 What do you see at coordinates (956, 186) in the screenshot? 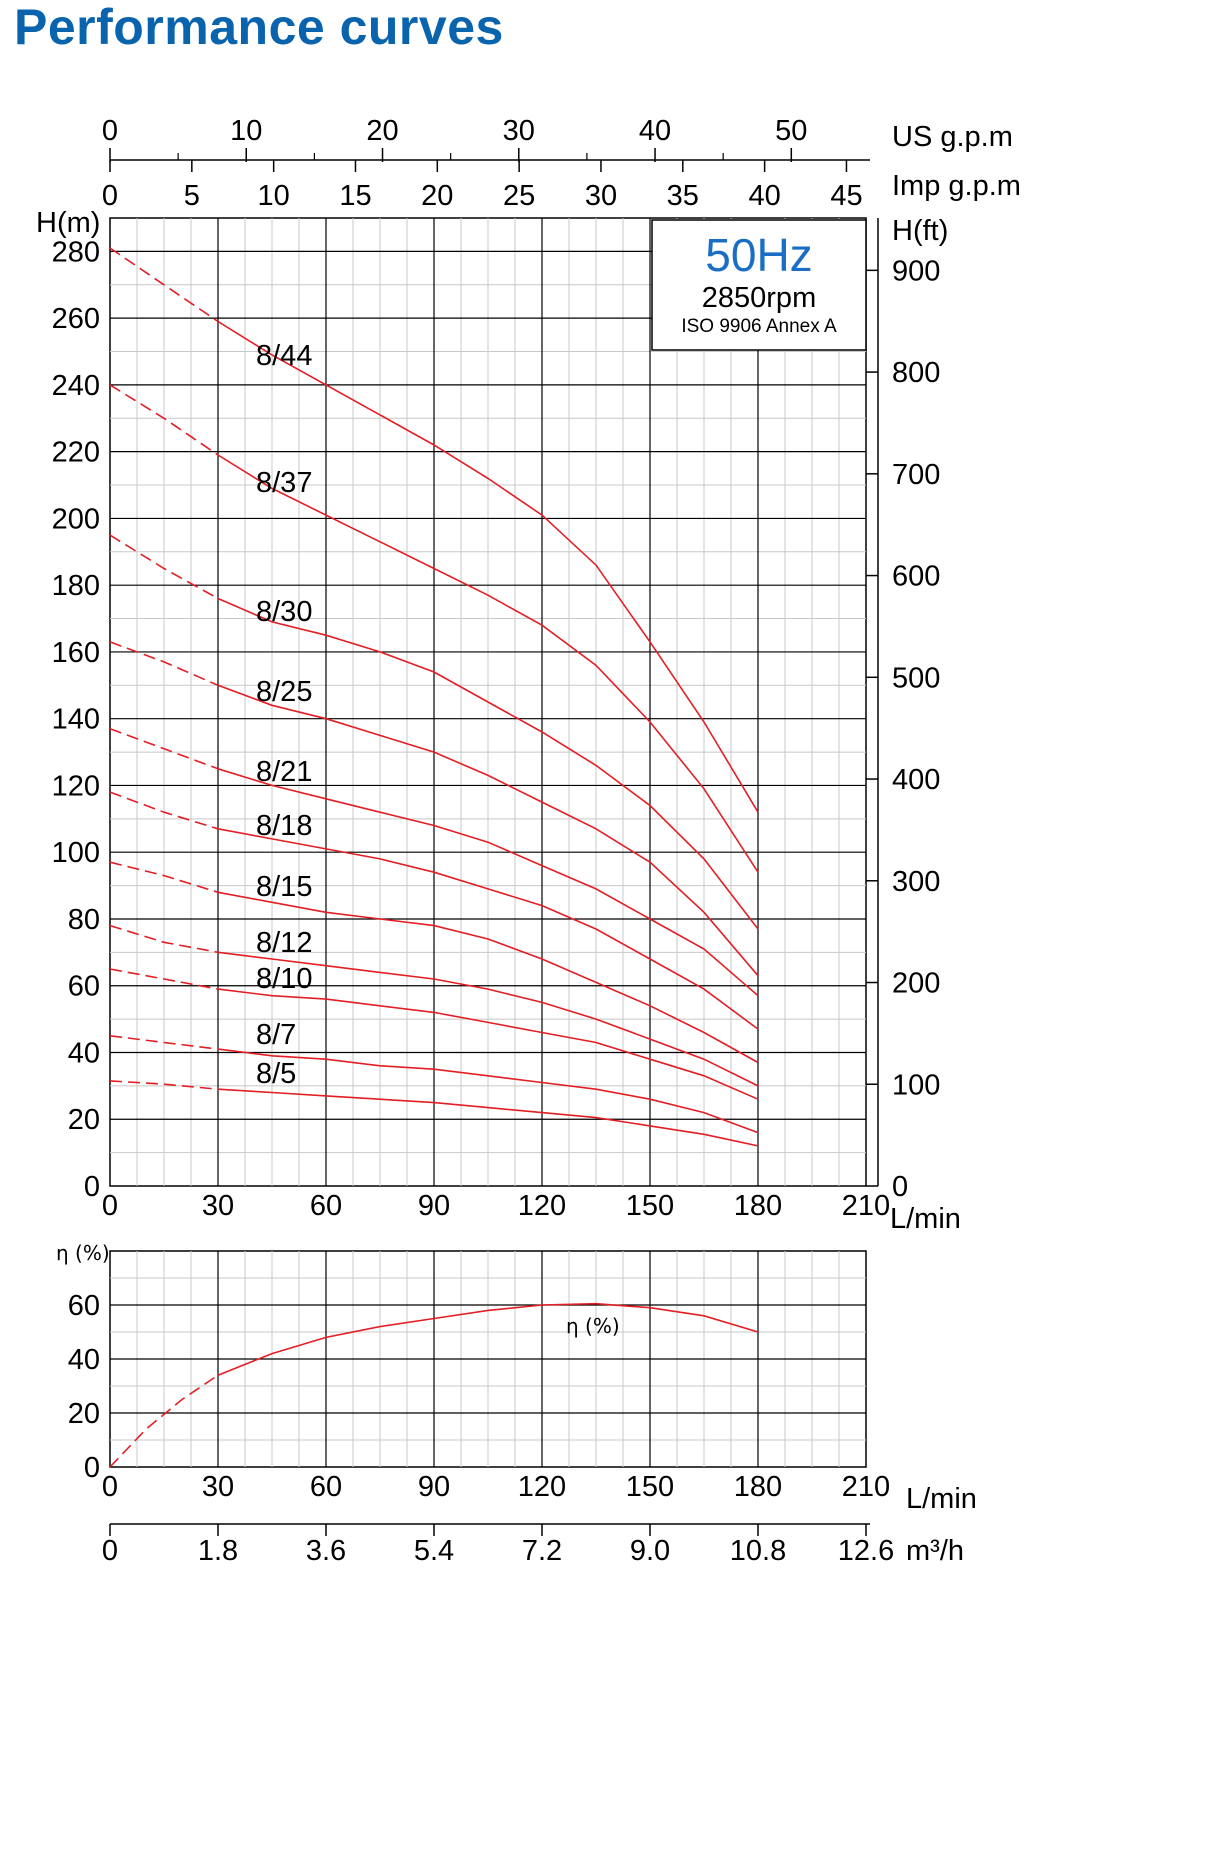
I see `imp-gpm-label: Imp g.p.m` at bounding box center [956, 186].